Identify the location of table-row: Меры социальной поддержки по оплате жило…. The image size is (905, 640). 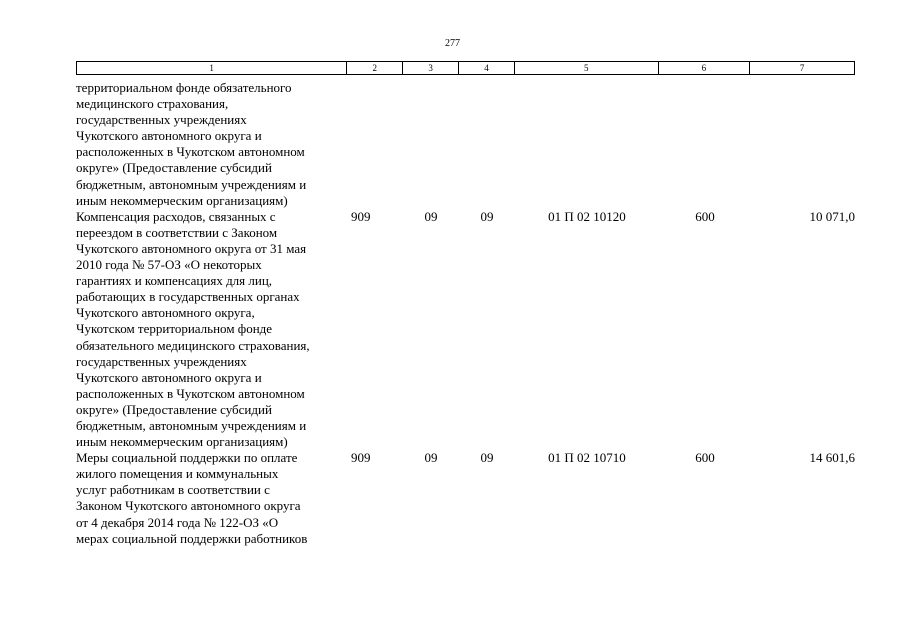
(465, 498).